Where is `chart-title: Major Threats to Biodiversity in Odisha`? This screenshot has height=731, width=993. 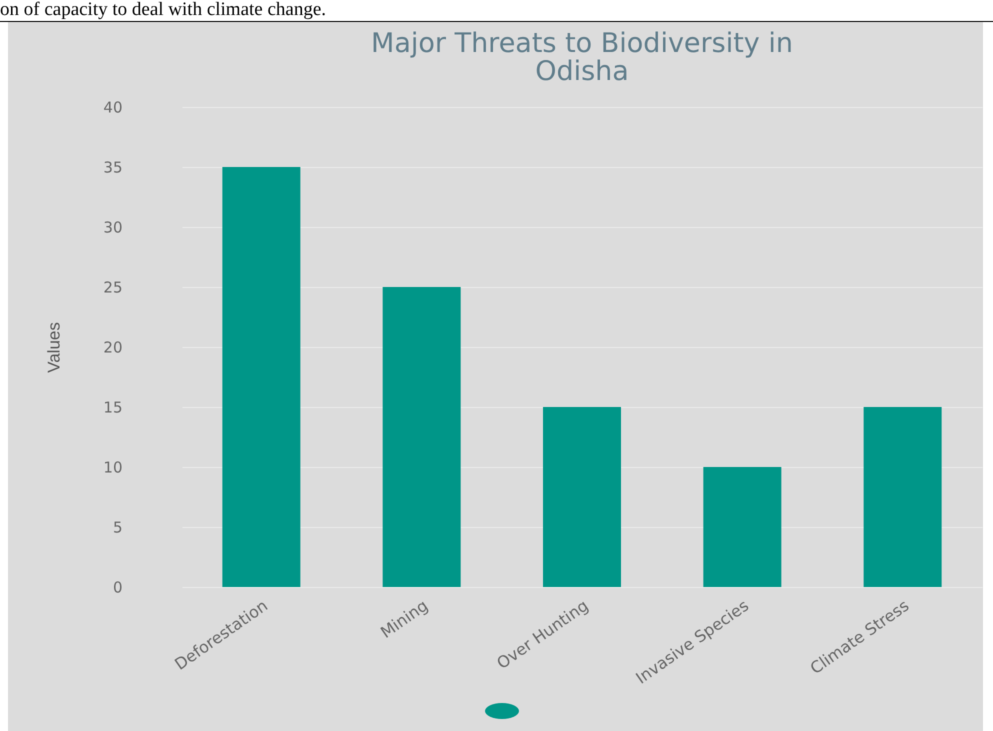 chart-title: Major Threats to Biodiversity in Odisha is located at coordinates (582, 57).